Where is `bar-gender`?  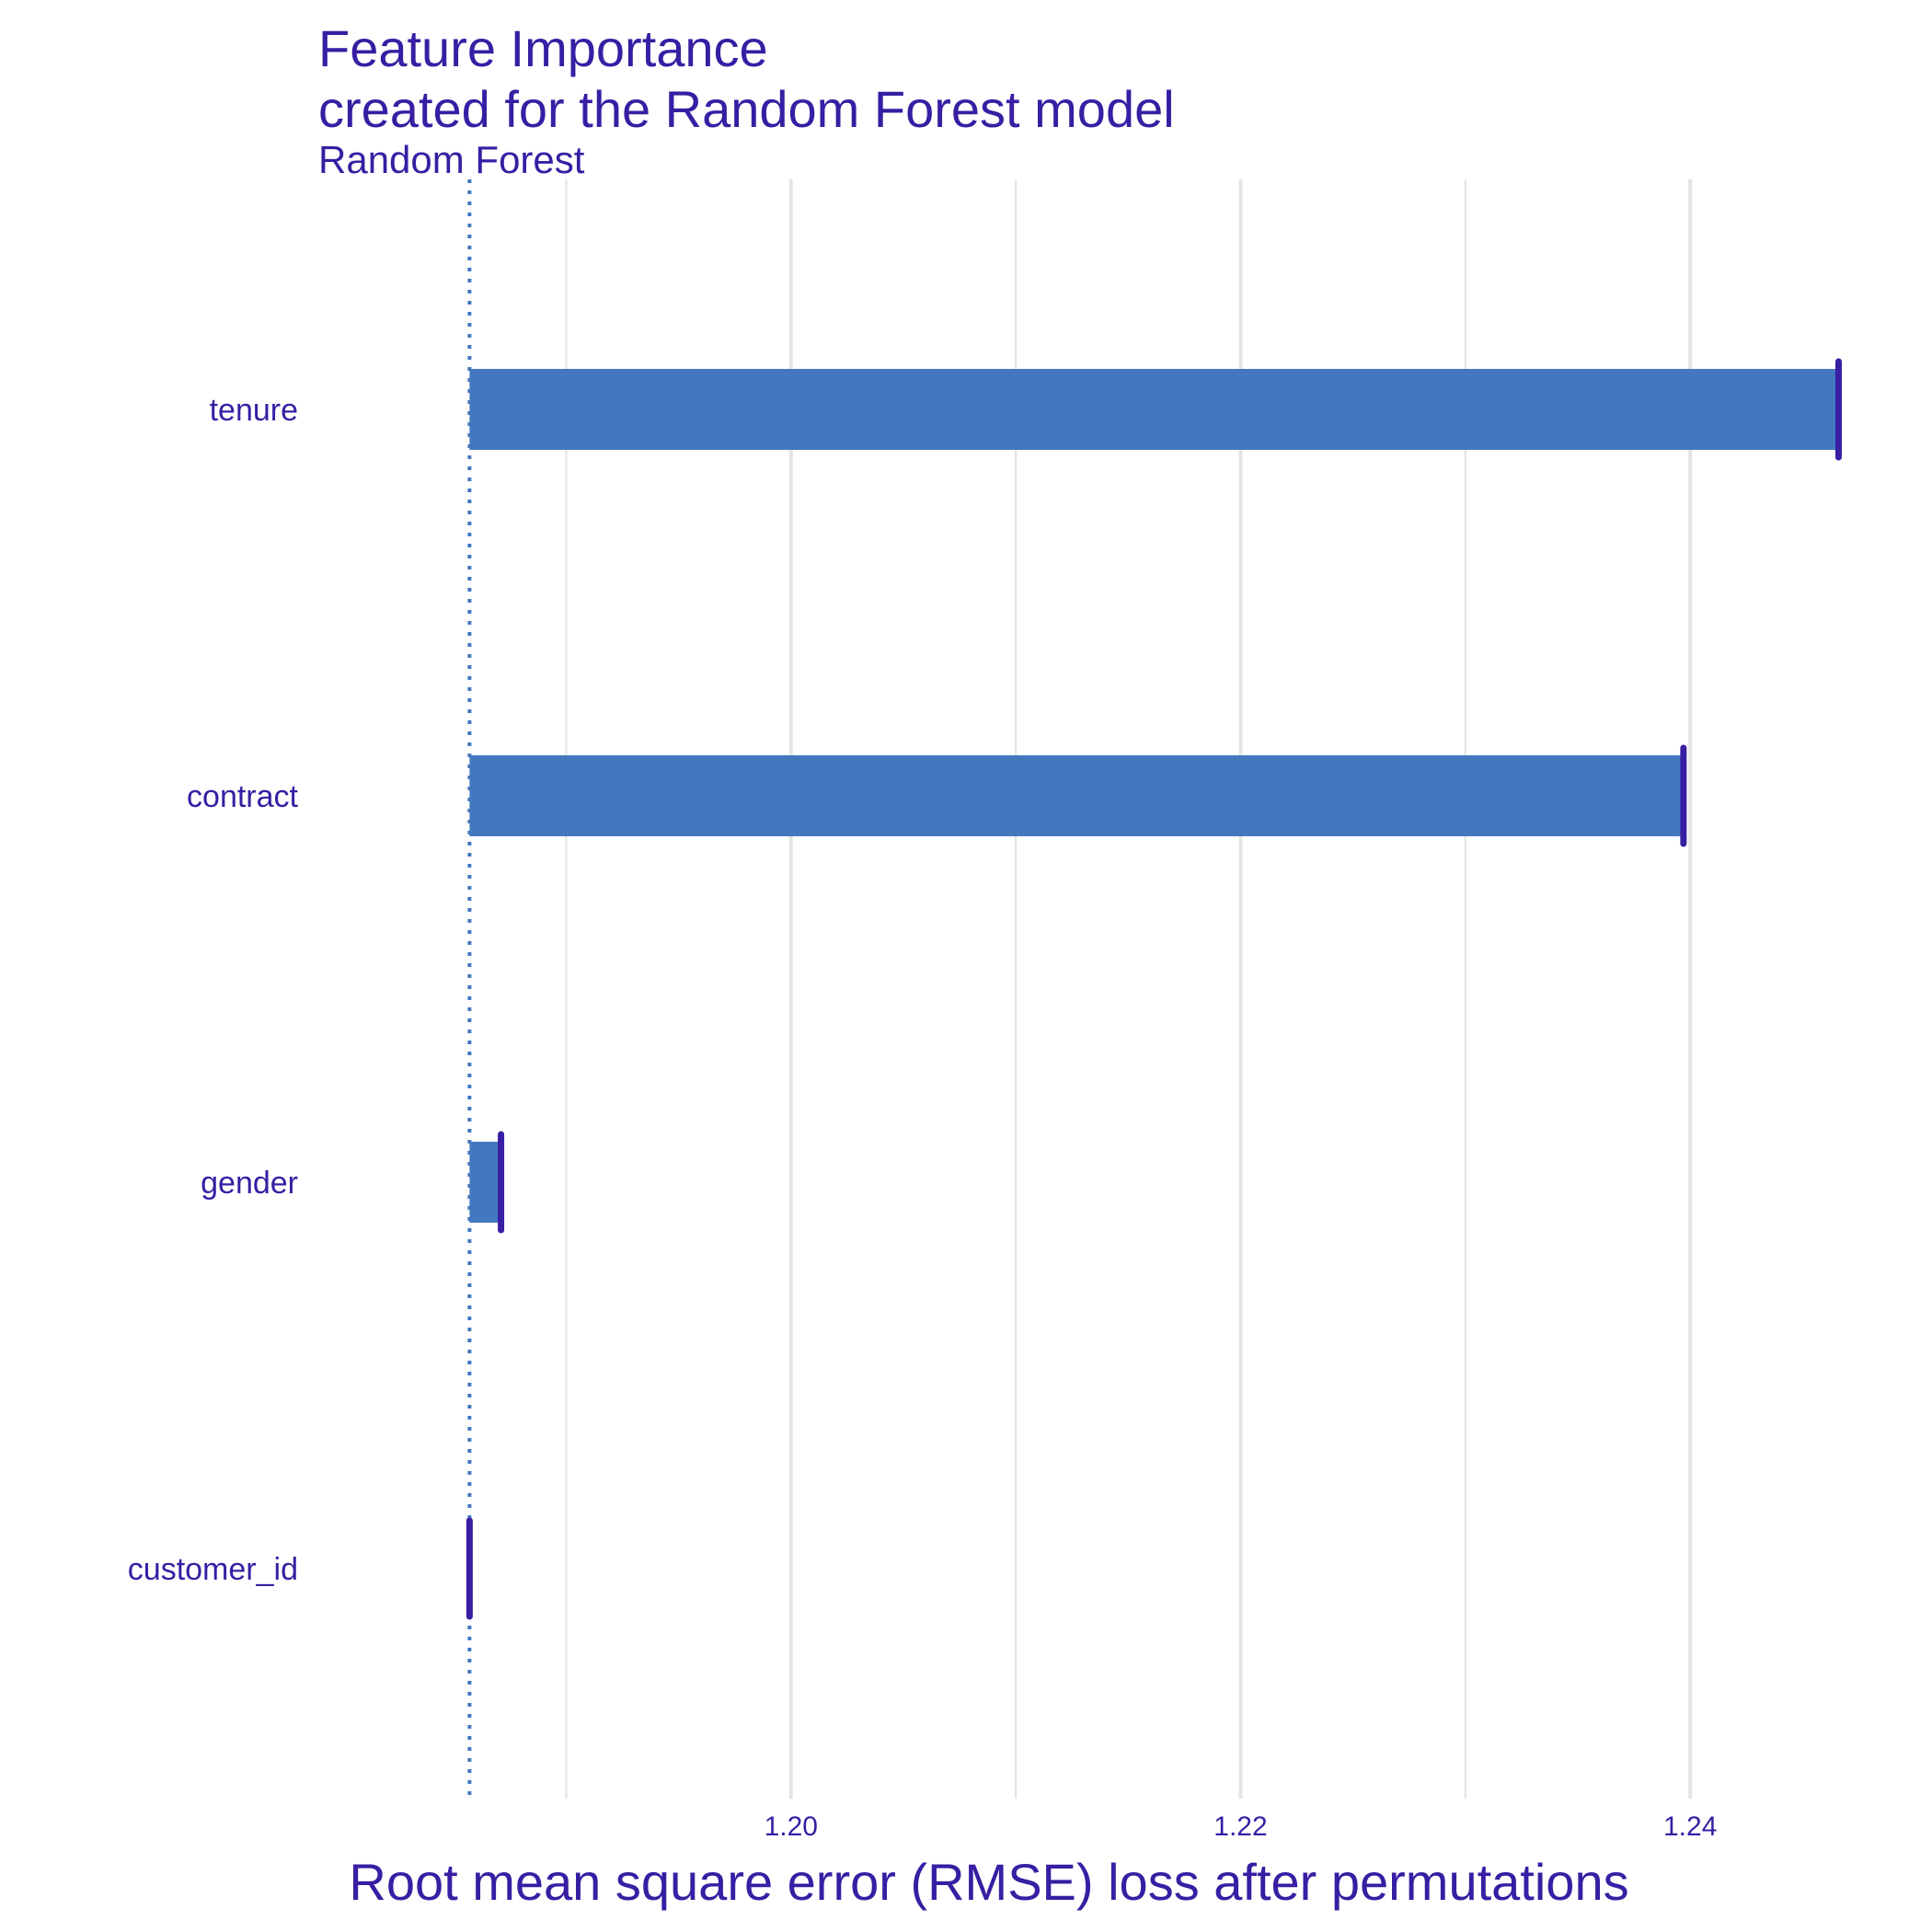 bar-gender is located at coordinates (485, 1182).